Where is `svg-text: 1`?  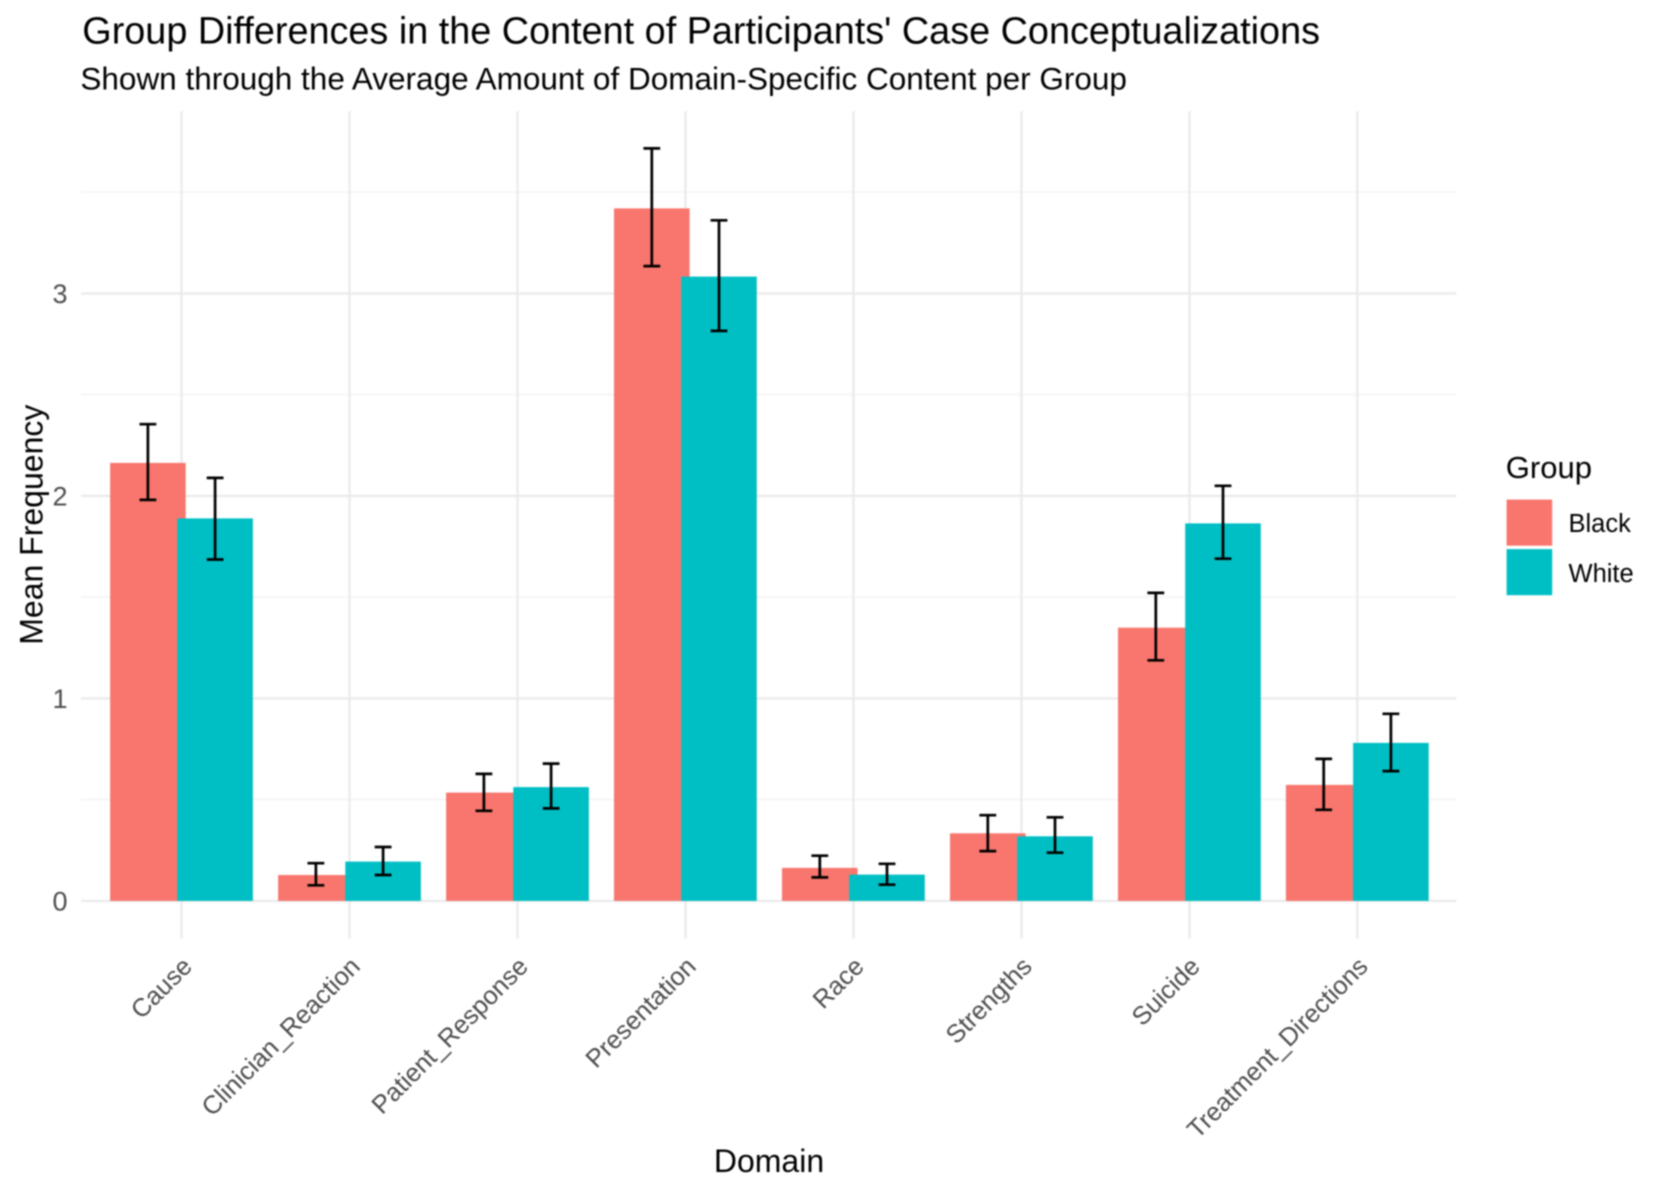
svg-text: 1 is located at coordinates (59, 699).